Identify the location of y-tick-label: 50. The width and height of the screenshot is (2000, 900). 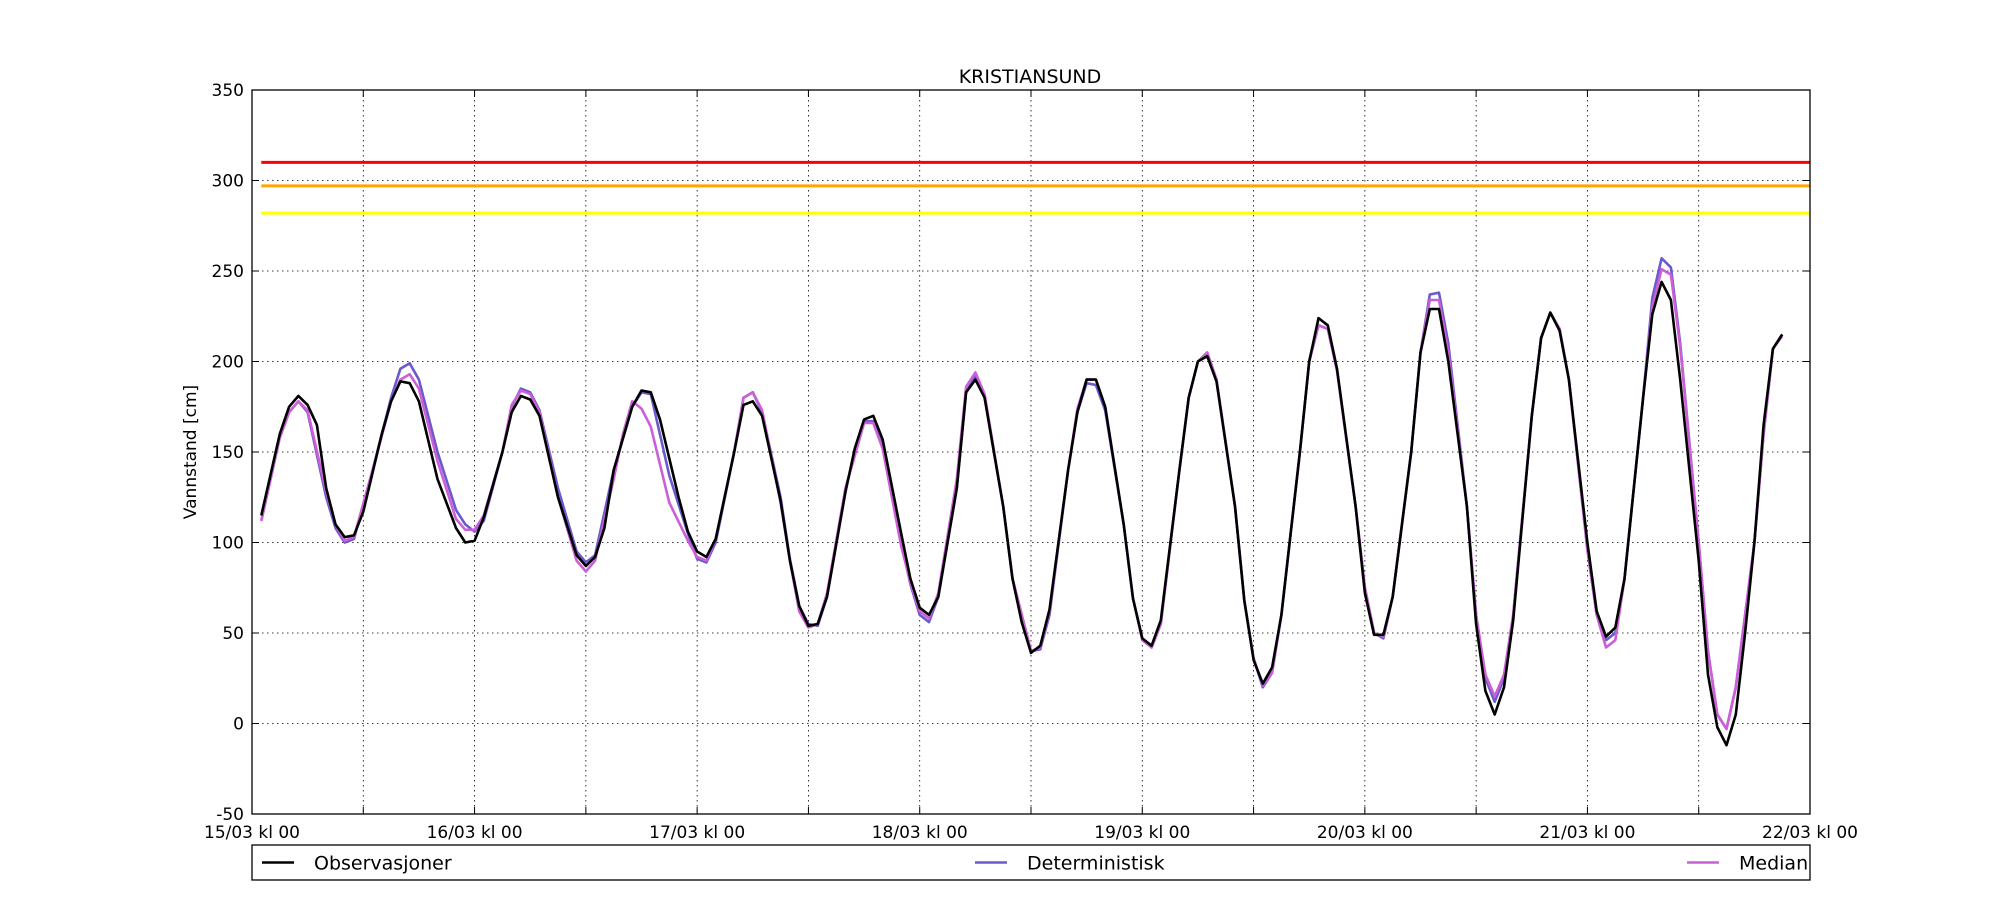
(233, 634).